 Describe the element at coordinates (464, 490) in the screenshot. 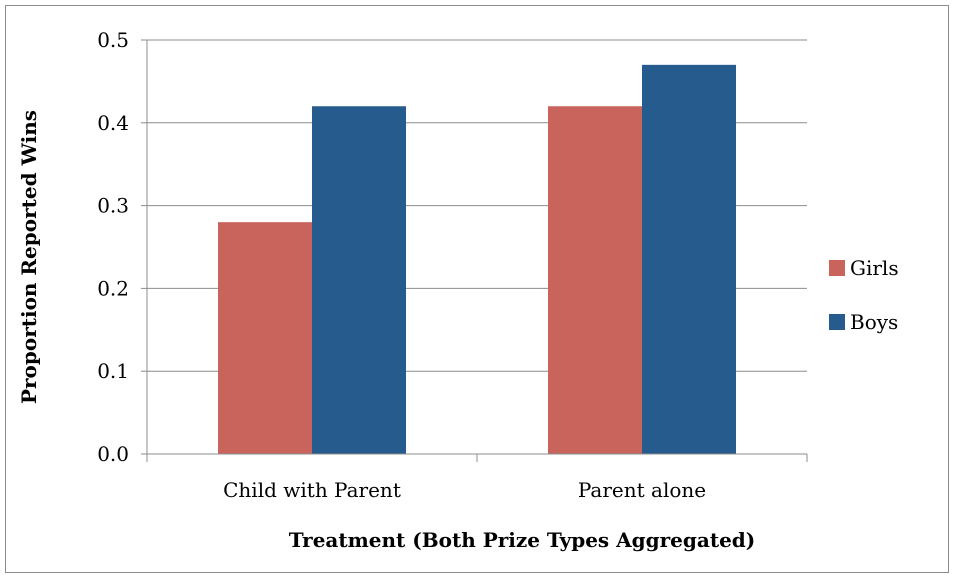

I see `x-tick-labels: Child with Parent Parent alone` at that location.